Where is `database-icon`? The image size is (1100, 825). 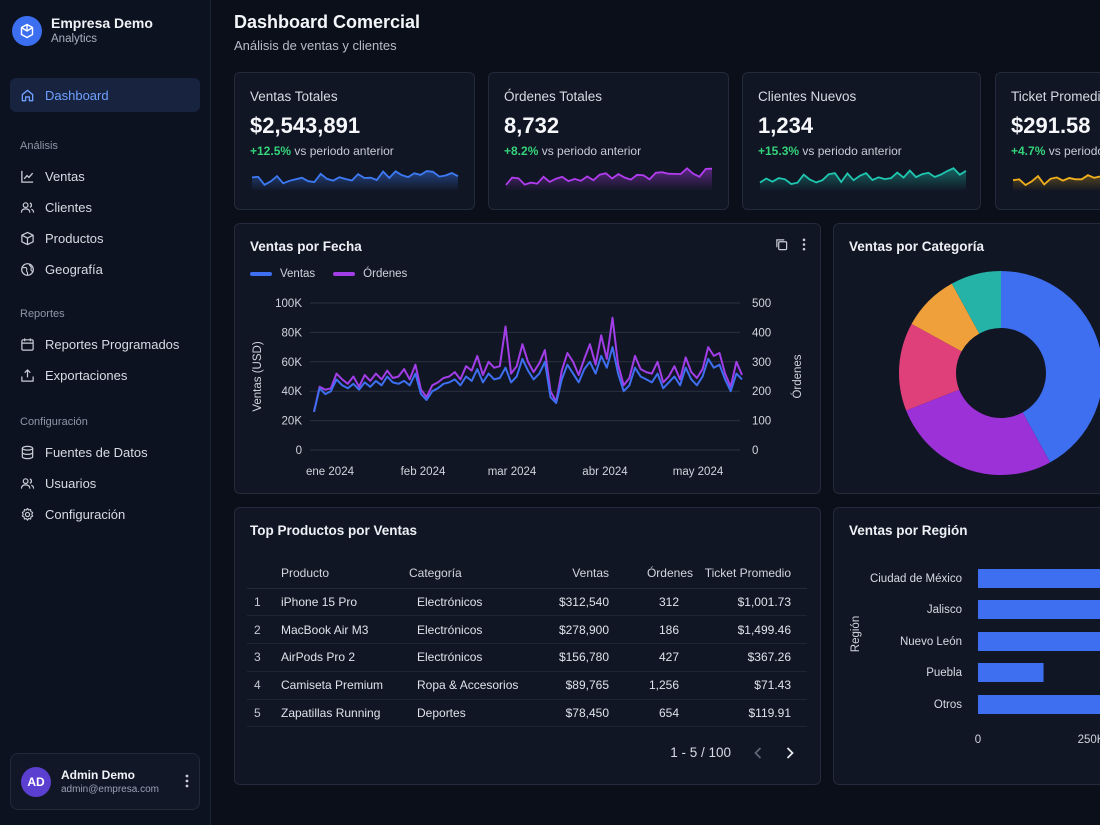
database-icon is located at coordinates (27, 452).